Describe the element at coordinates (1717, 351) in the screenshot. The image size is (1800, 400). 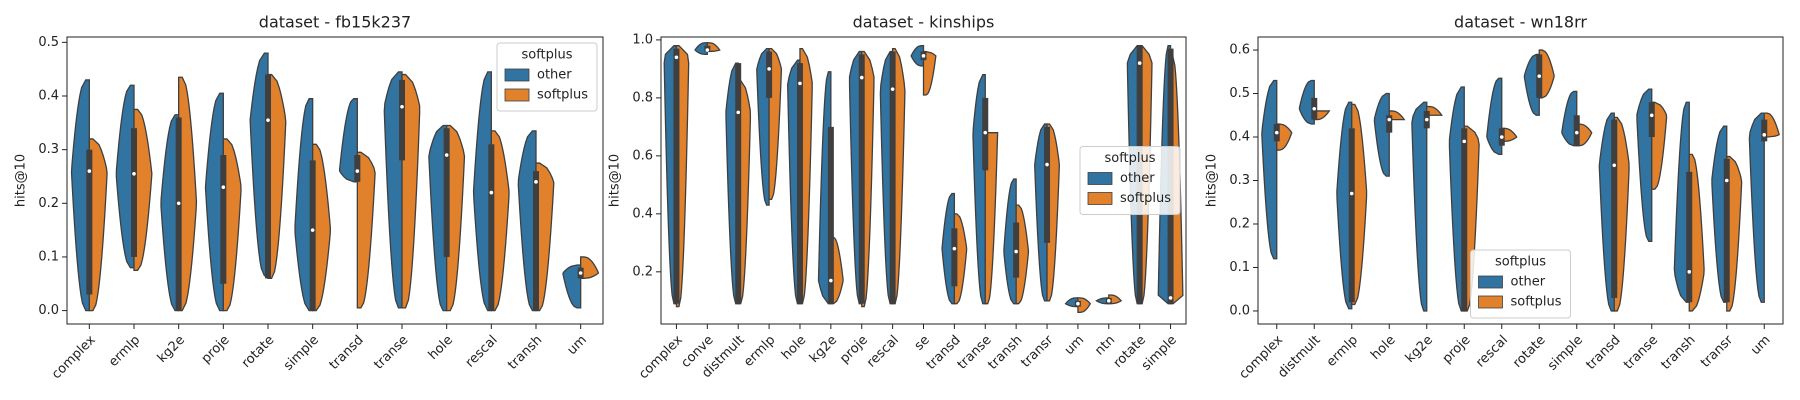
I see `x-tick-label: transr` at that location.